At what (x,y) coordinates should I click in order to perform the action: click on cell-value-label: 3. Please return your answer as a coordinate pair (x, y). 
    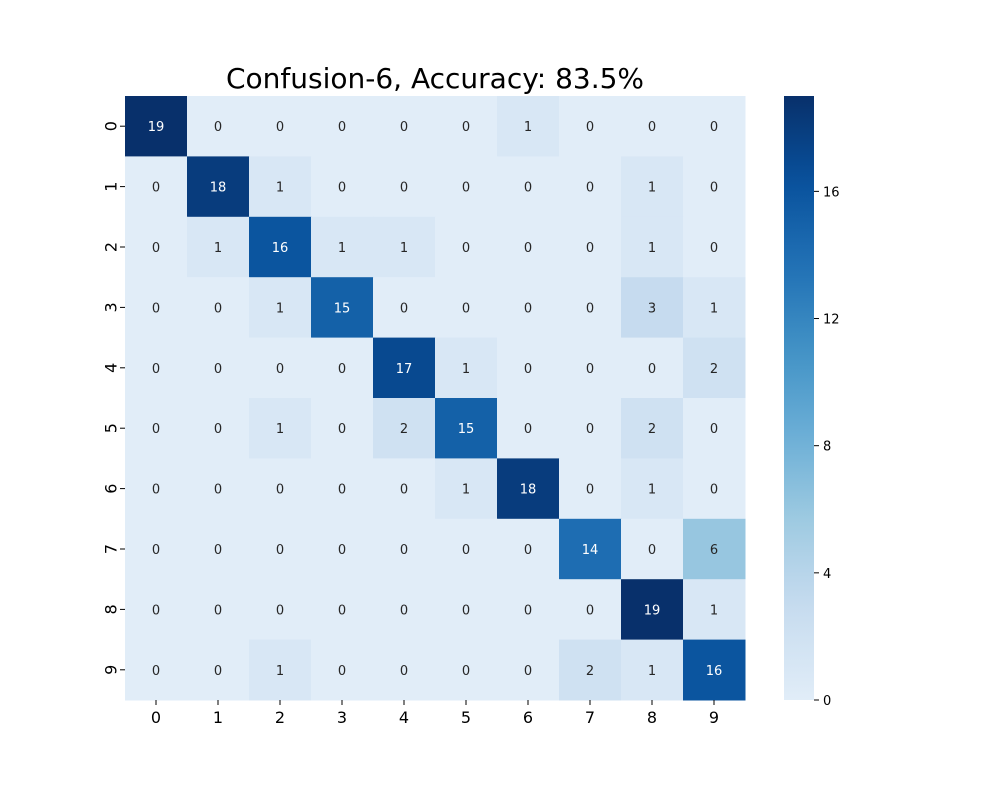
    Looking at the image, I should click on (652, 308).